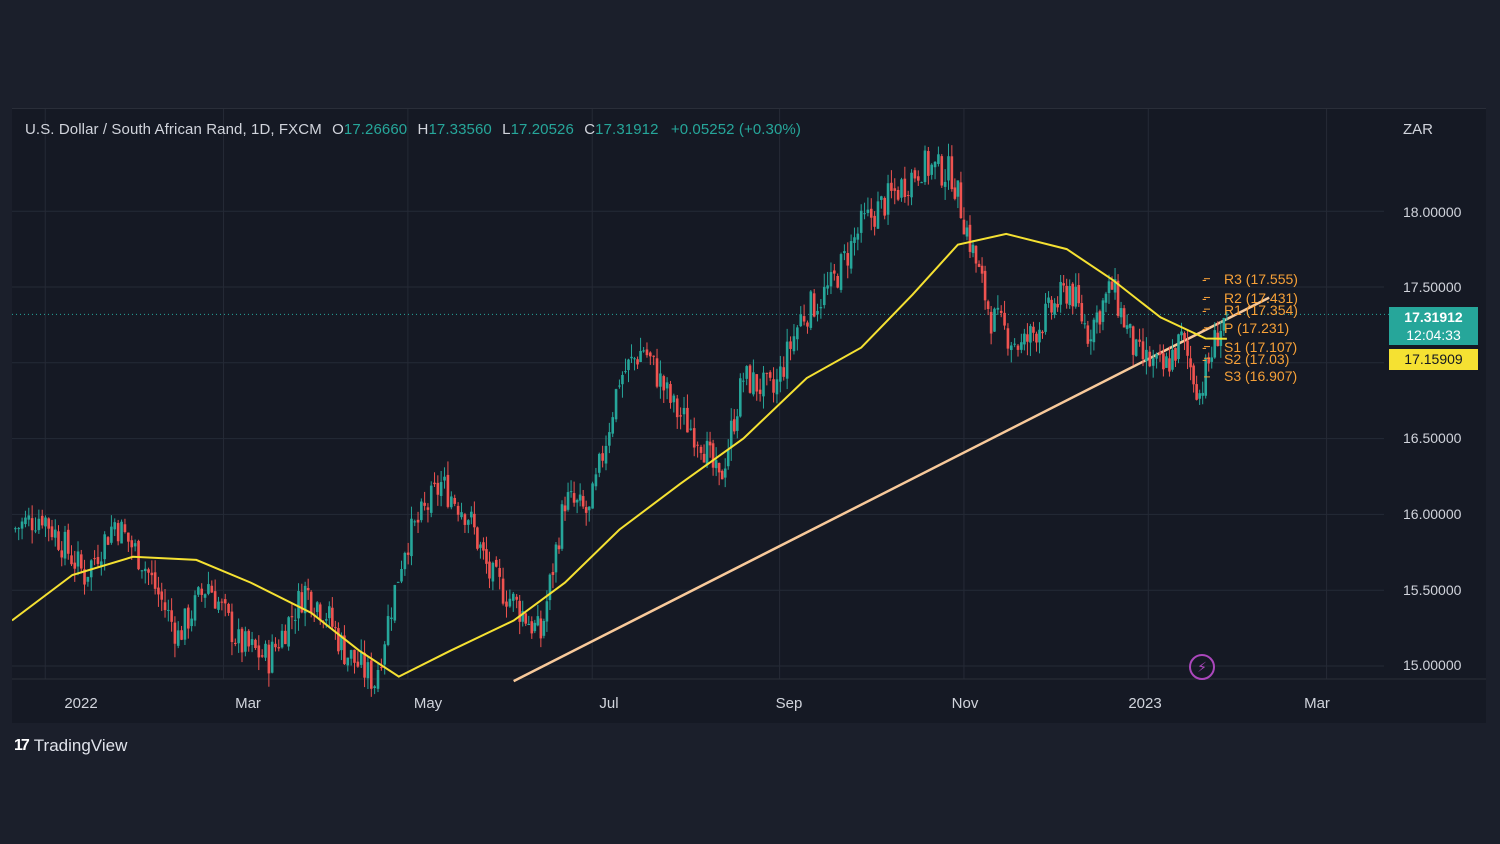  Describe the element at coordinates (1433, 335) in the screenshot. I see `bar-countdown: 12:04:33` at that location.